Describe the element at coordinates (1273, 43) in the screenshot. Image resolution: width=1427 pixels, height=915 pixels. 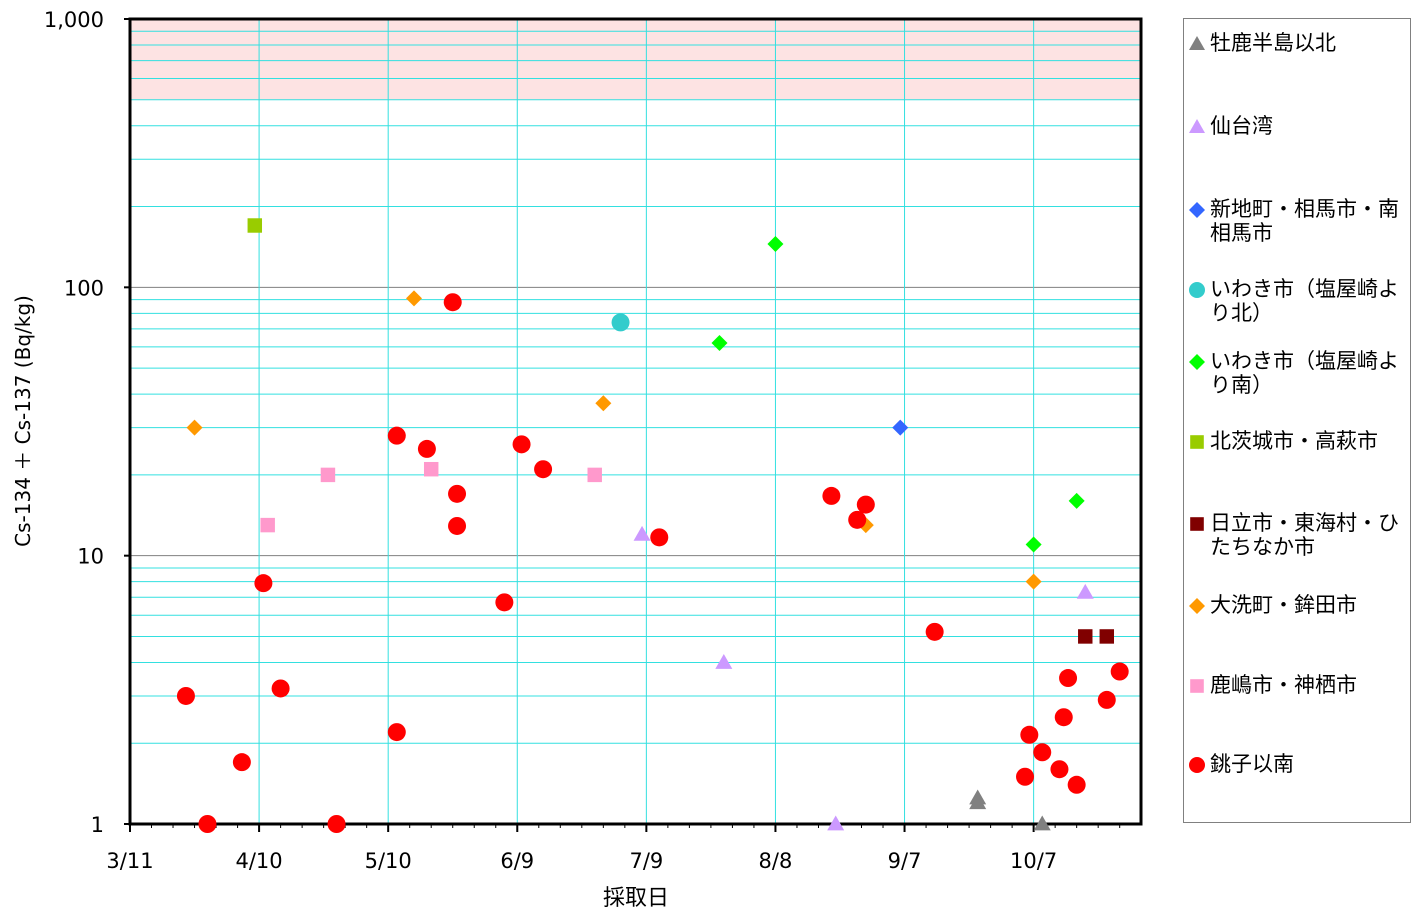
I see `legend-label: 牡鹿半島以北` at that location.